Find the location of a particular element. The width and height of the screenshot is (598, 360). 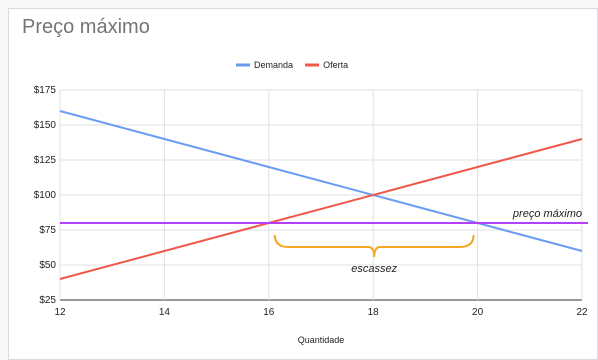

y-tick-label: $25 is located at coordinates (47, 300).